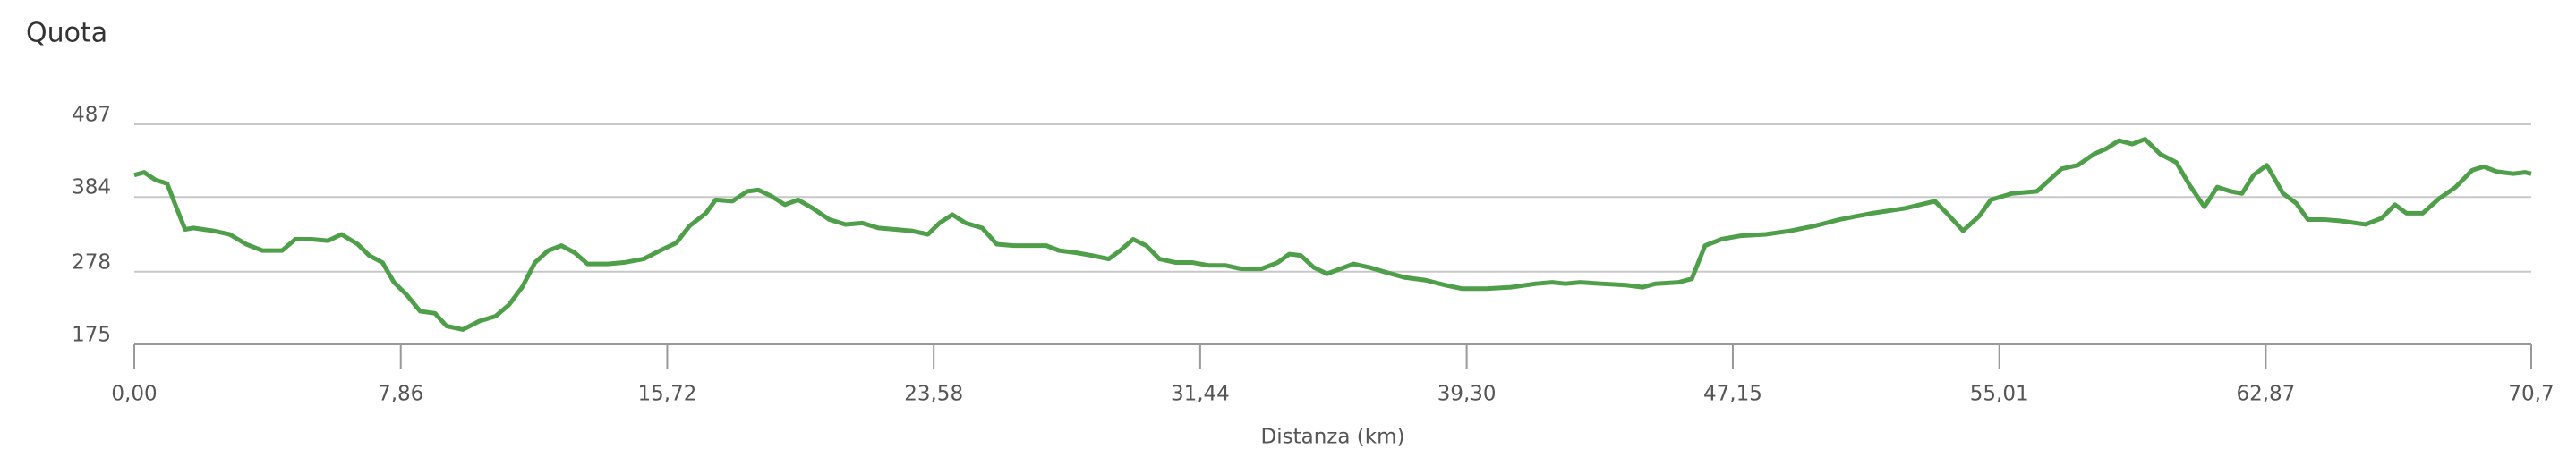 The width and height of the screenshot is (2576, 449). Describe the element at coordinates (1200, 394) in the screenshot. I see `x-tick-label: 31,44` at that location.